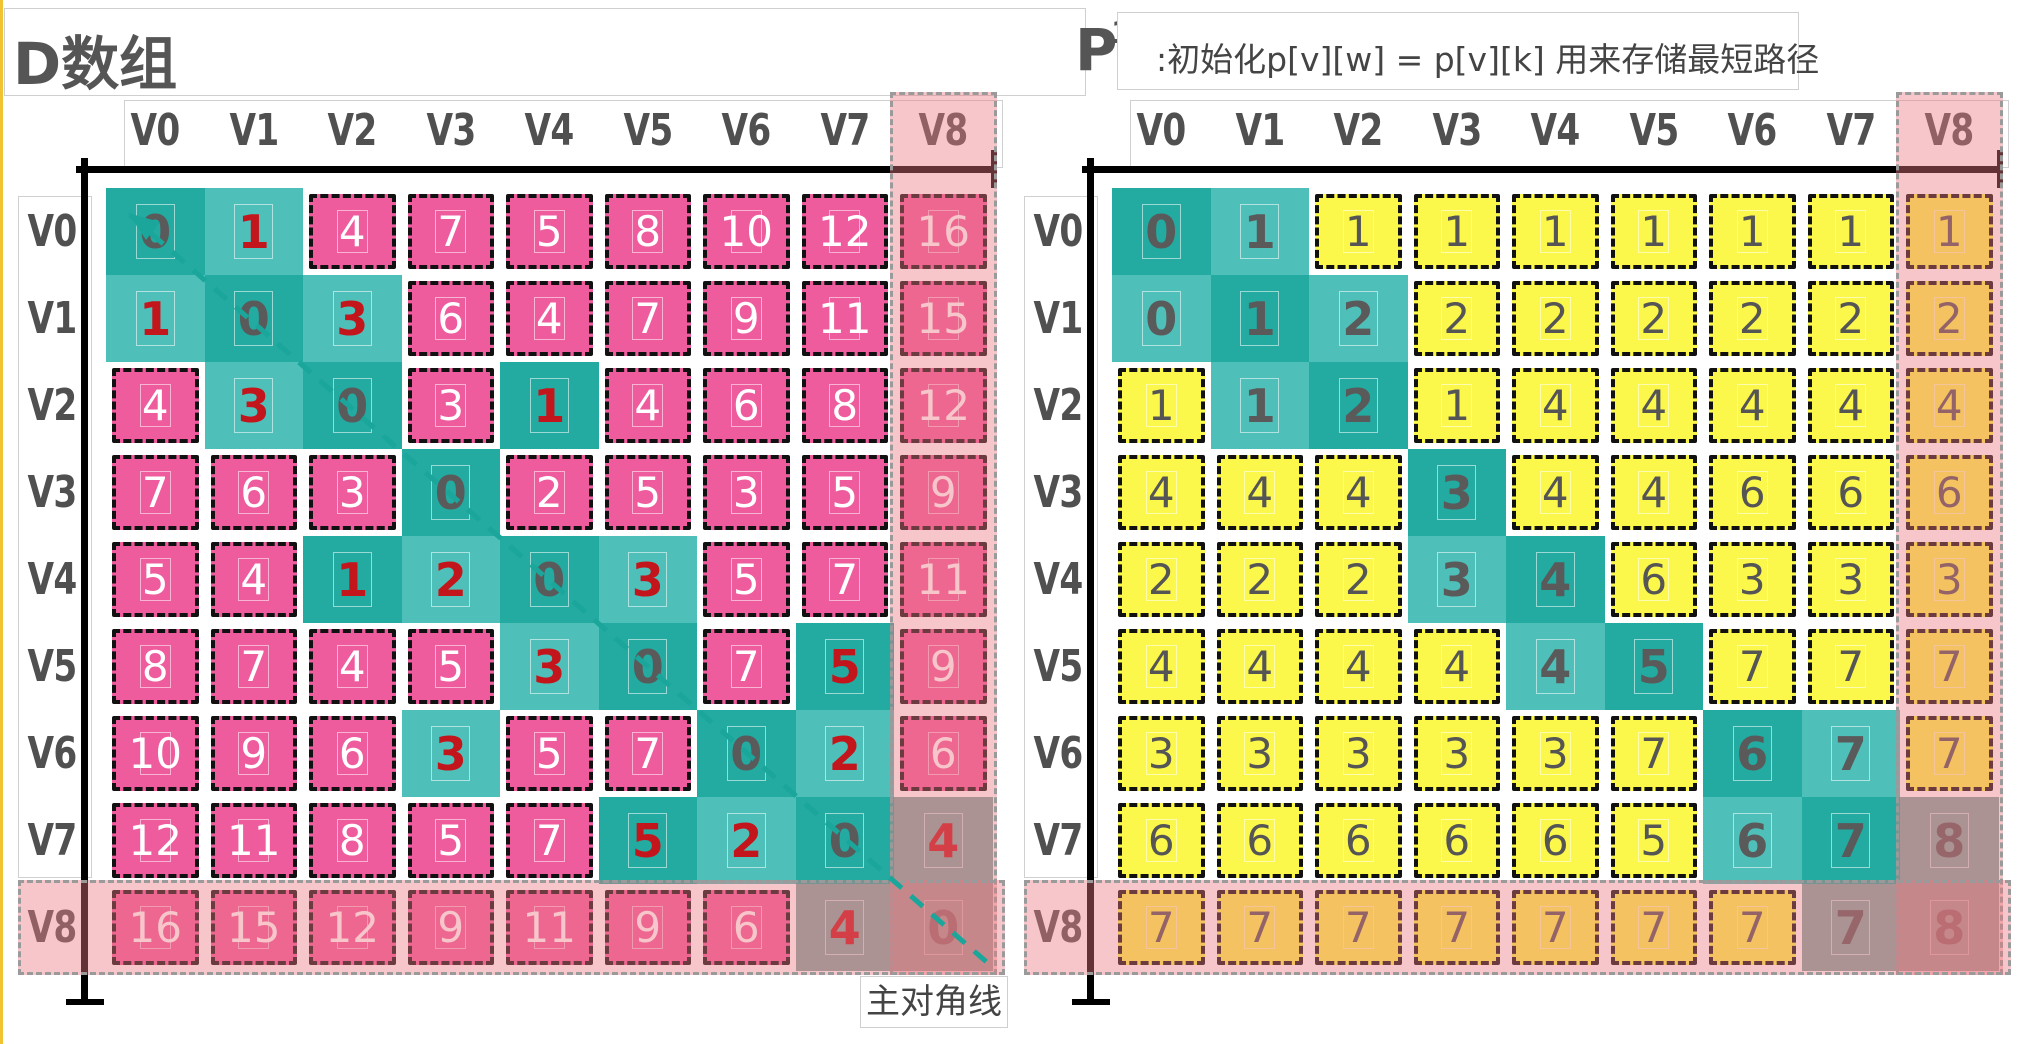 The height and width of the screenshot is (1044, 2018). What do you see at coordinates (52, 405) in the screenshot?
I see `d-matrix-row-header-v2: V2` at bounding box center [52, 405].